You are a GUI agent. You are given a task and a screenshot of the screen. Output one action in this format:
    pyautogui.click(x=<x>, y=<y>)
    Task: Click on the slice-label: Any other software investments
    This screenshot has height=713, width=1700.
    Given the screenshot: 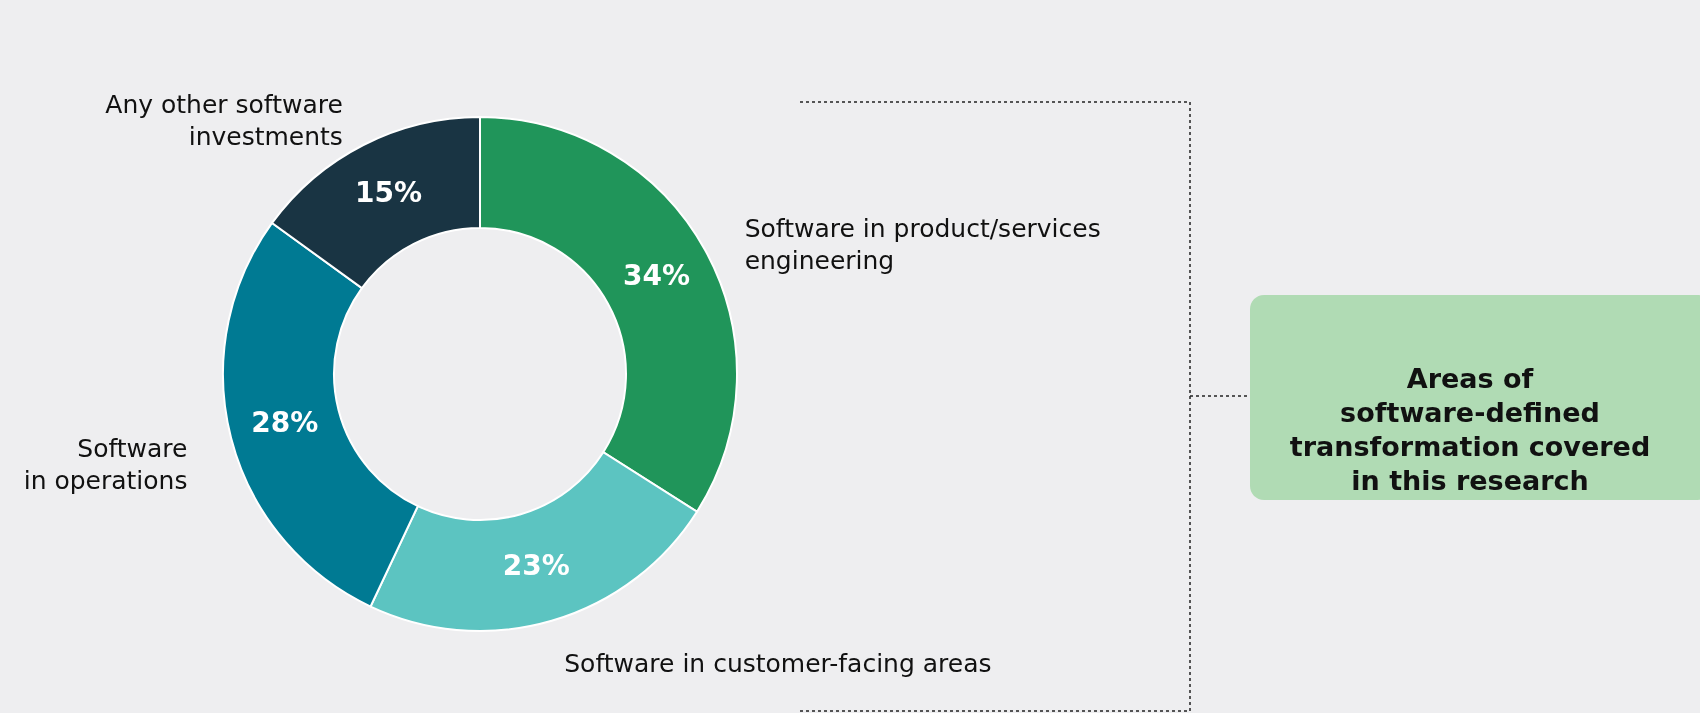 What is the action you would take?
    pyautogui.click(x=224, y=120)
    